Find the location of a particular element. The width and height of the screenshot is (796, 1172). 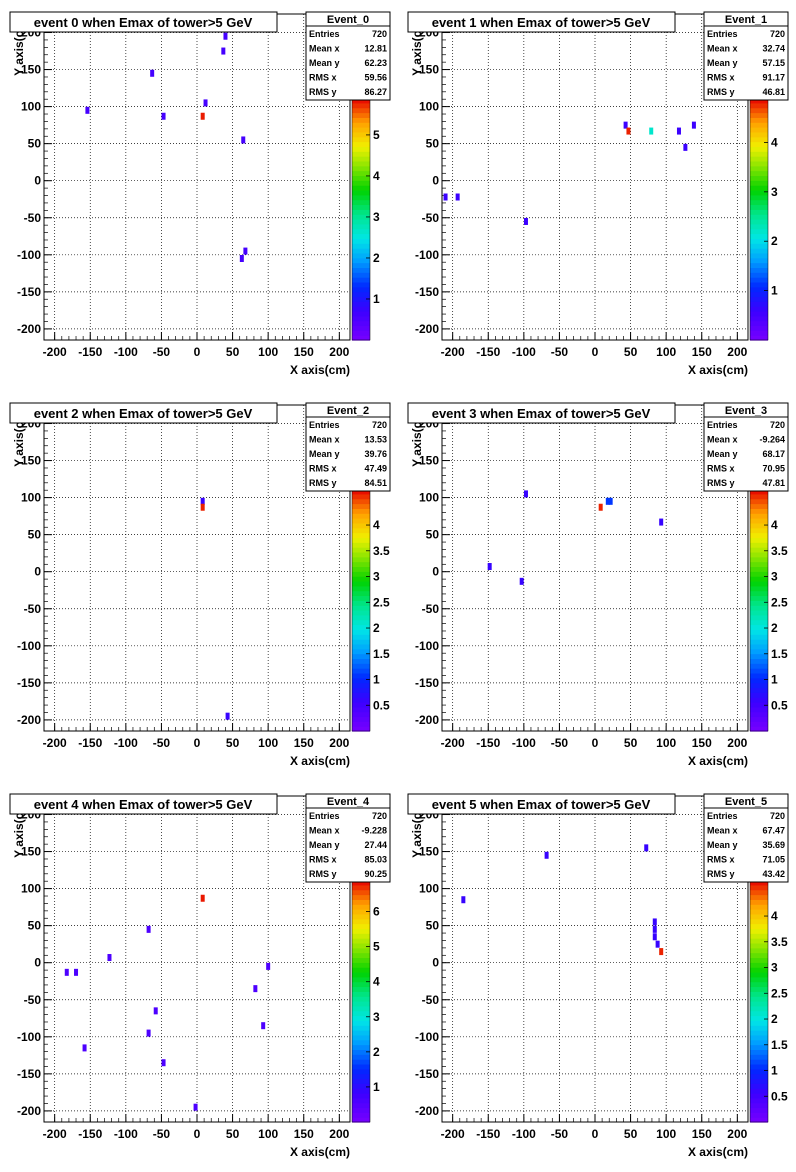

plot-title: event 3 when Emax of tower>5 GeV is located at coordinates (541, 413).